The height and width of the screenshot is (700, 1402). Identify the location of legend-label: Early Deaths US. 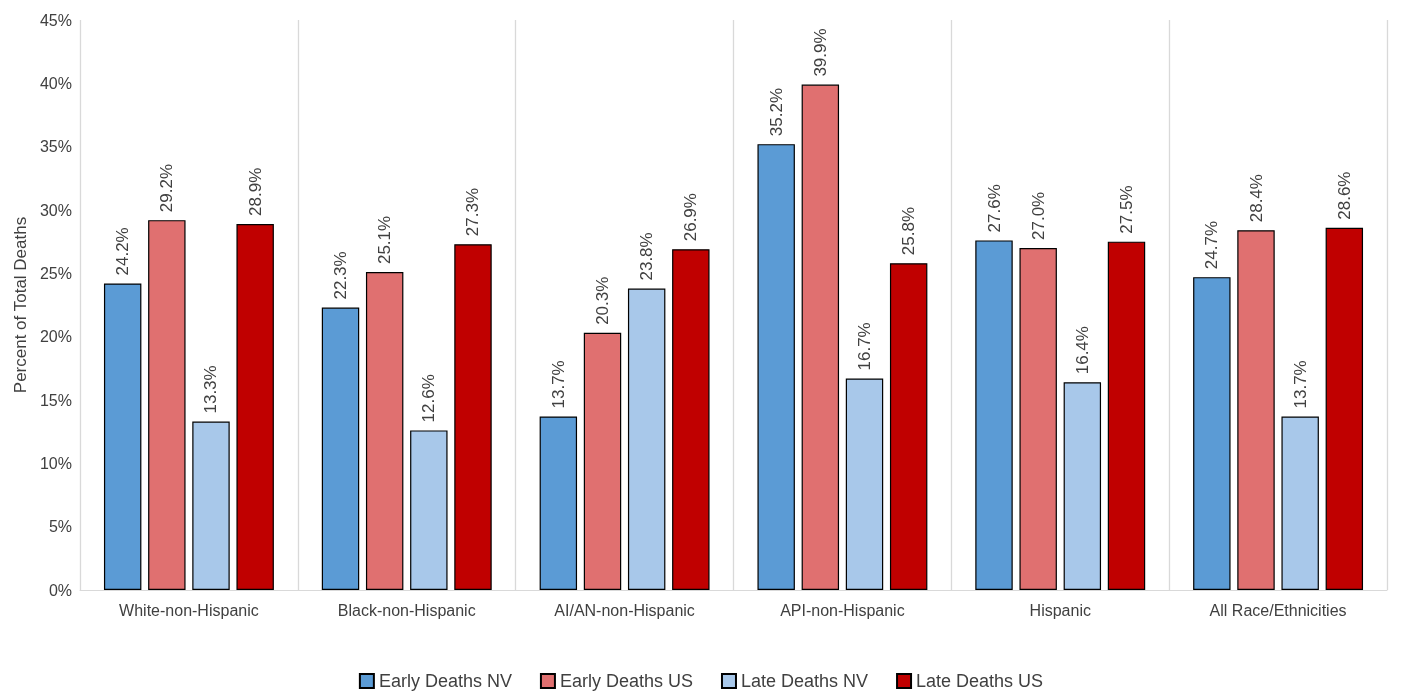
(626, 681).